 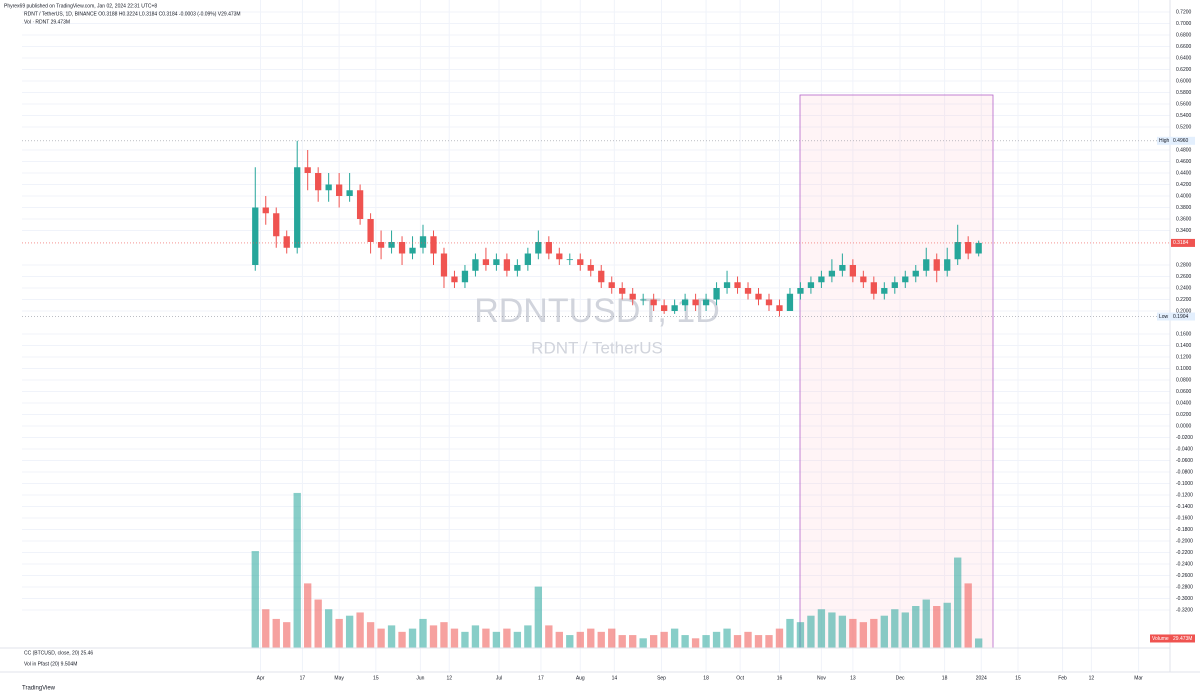 What do you see at coordinates (945, 678) in the screenshot?
I see `x-tick-label: 18` at bounding box center [945, 678].